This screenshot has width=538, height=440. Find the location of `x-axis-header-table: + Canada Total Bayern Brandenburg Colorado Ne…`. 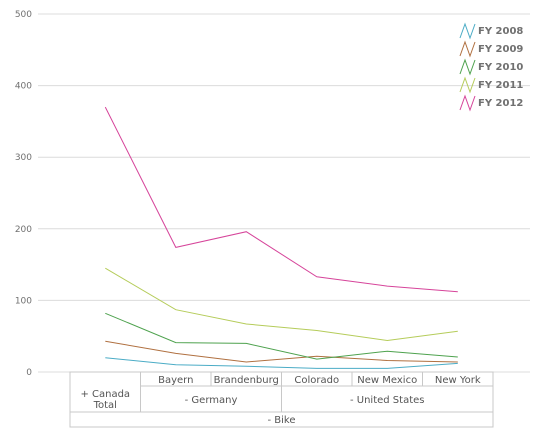

x-axis-header-table: + Canada Total Bayern Brandenburg Colorado Ne… is located at coordinates (281, 399).